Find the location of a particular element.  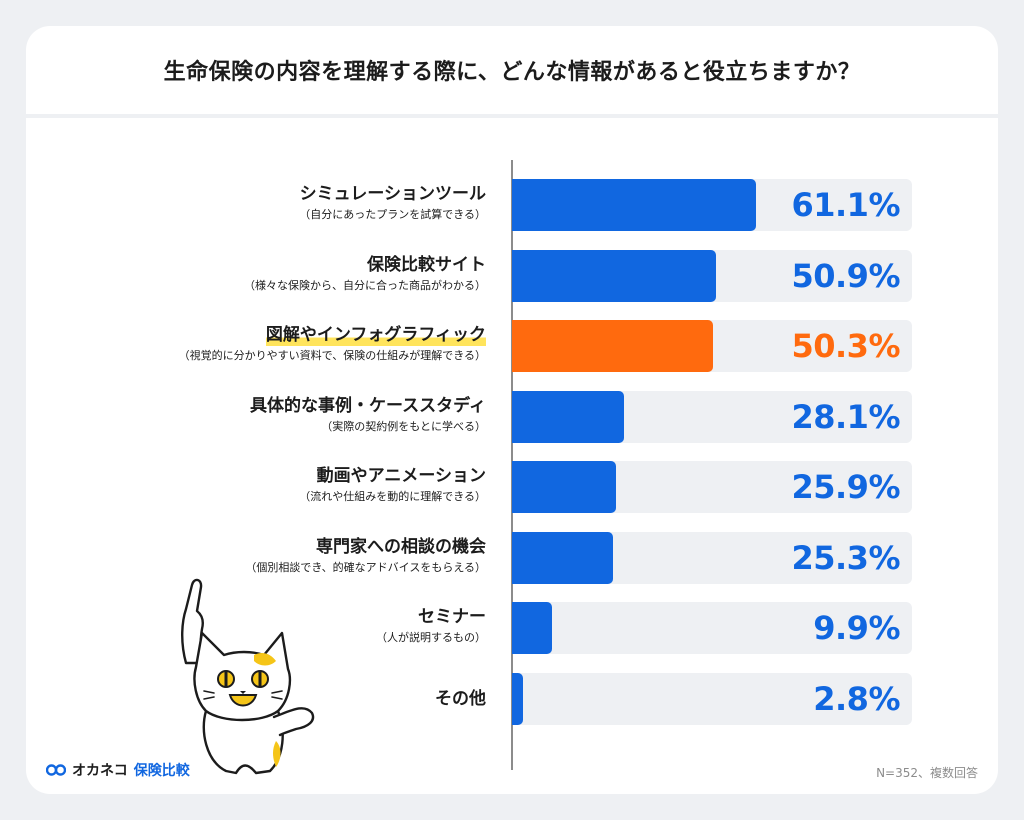

category-label: セミナー is located at coordinates (452, 617).